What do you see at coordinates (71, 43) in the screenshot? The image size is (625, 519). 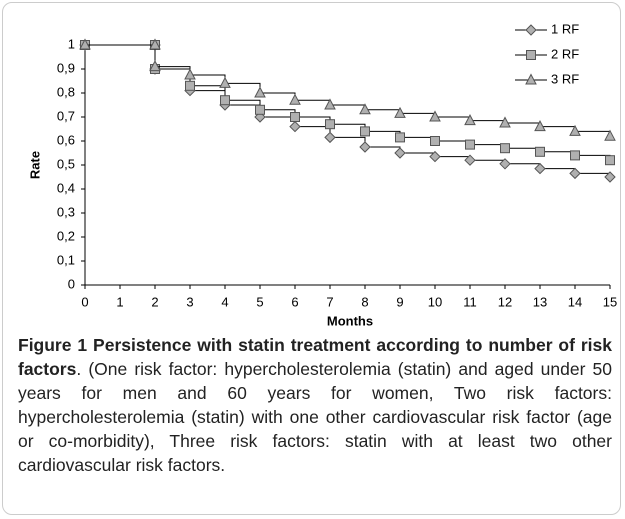 I see `y-tick-label: 1` at bounding box center [71, 43].